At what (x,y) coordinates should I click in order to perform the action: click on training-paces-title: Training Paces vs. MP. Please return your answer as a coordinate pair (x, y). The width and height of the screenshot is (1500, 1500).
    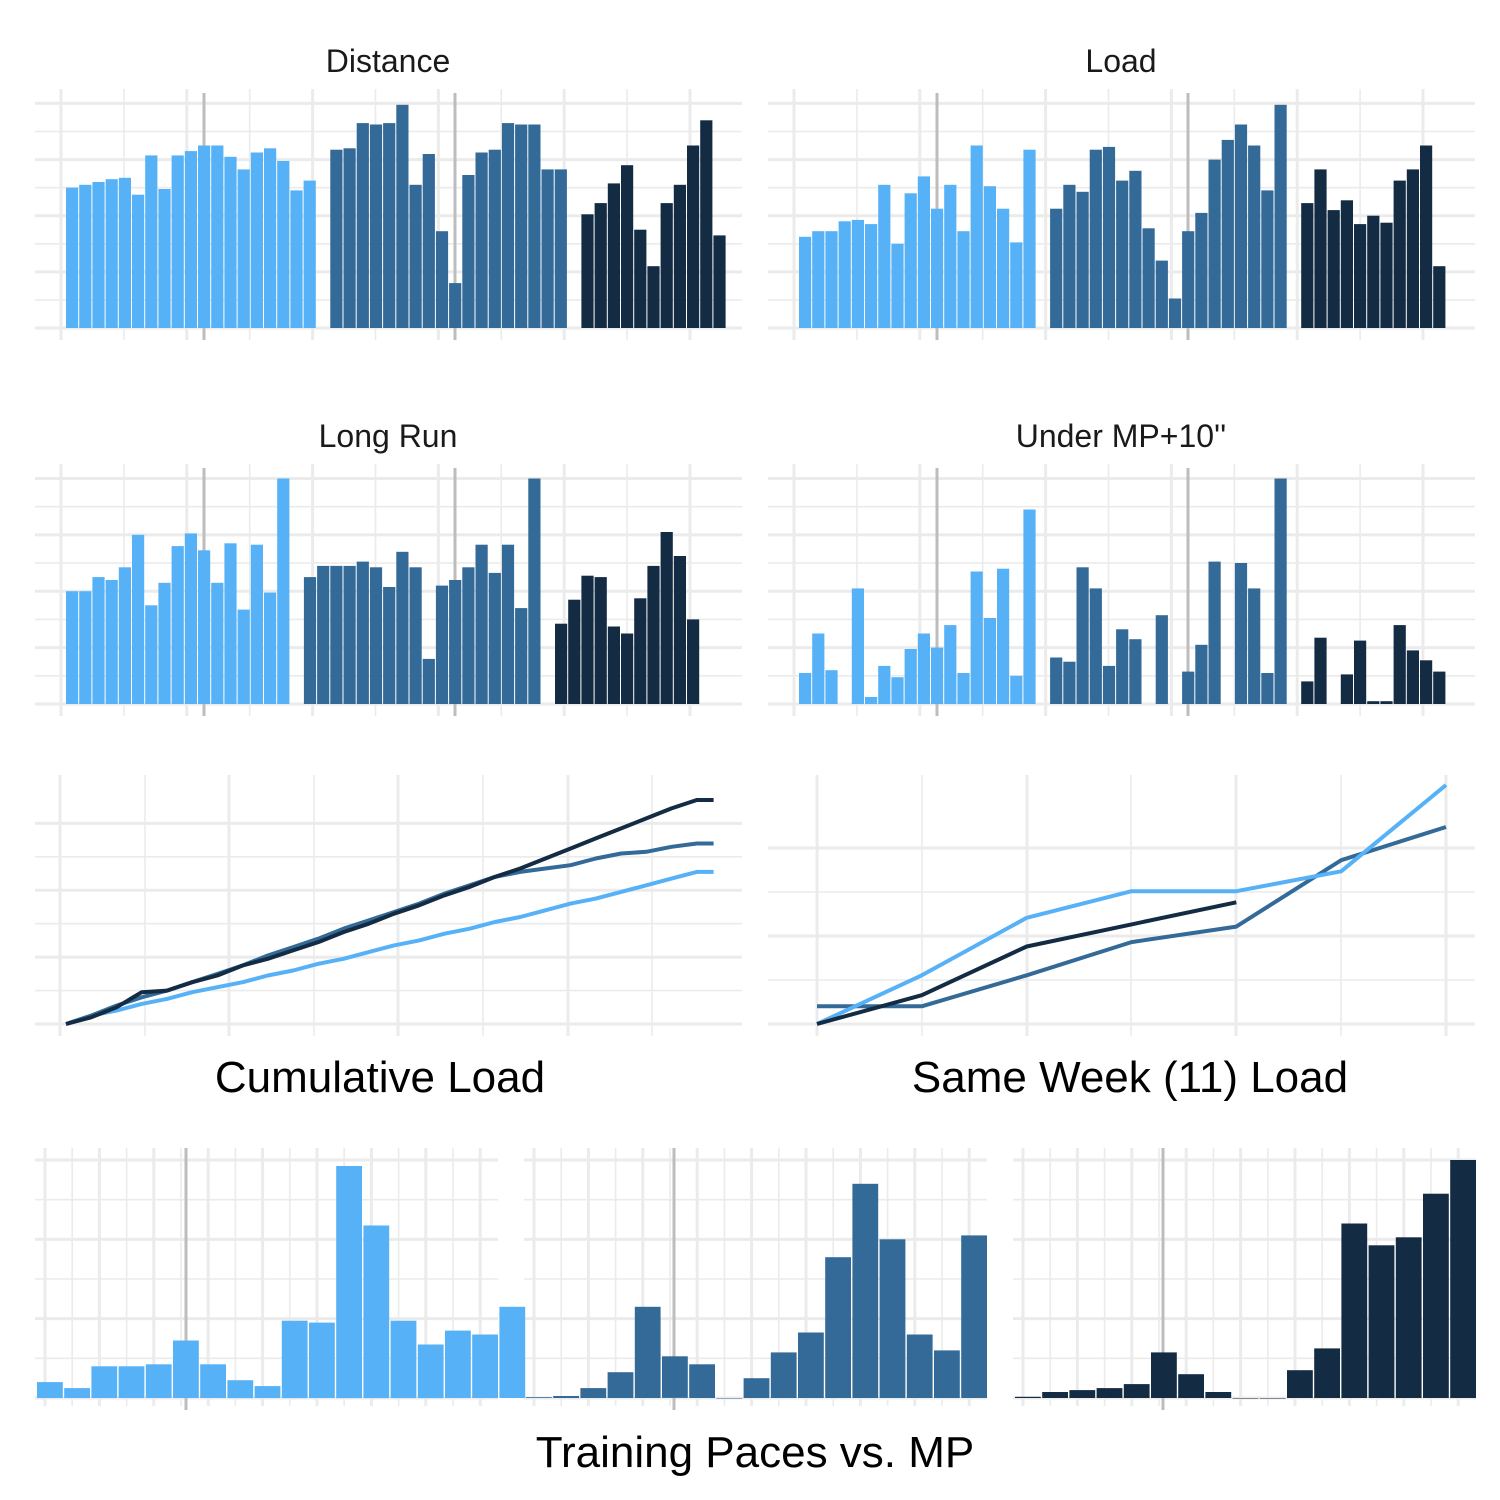
    Looking at the image, I should click on (755, 1452).